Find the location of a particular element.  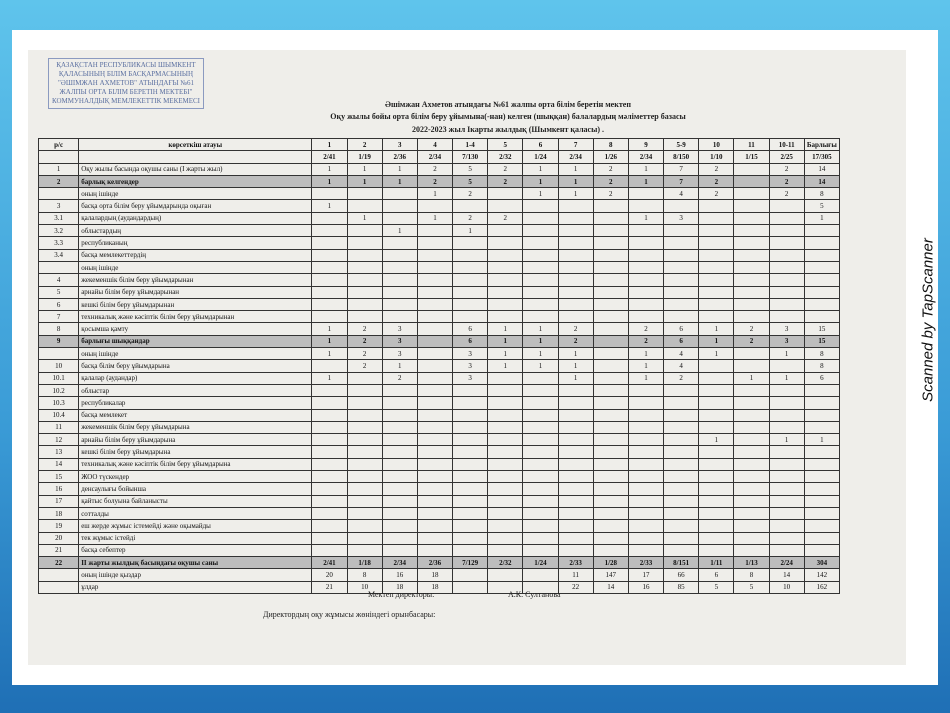

table-row: 2 барлық келгендер 1 1 1 2 5 2 1 1 2 1 7 2 2 14 is located at coordinates (439, 181).